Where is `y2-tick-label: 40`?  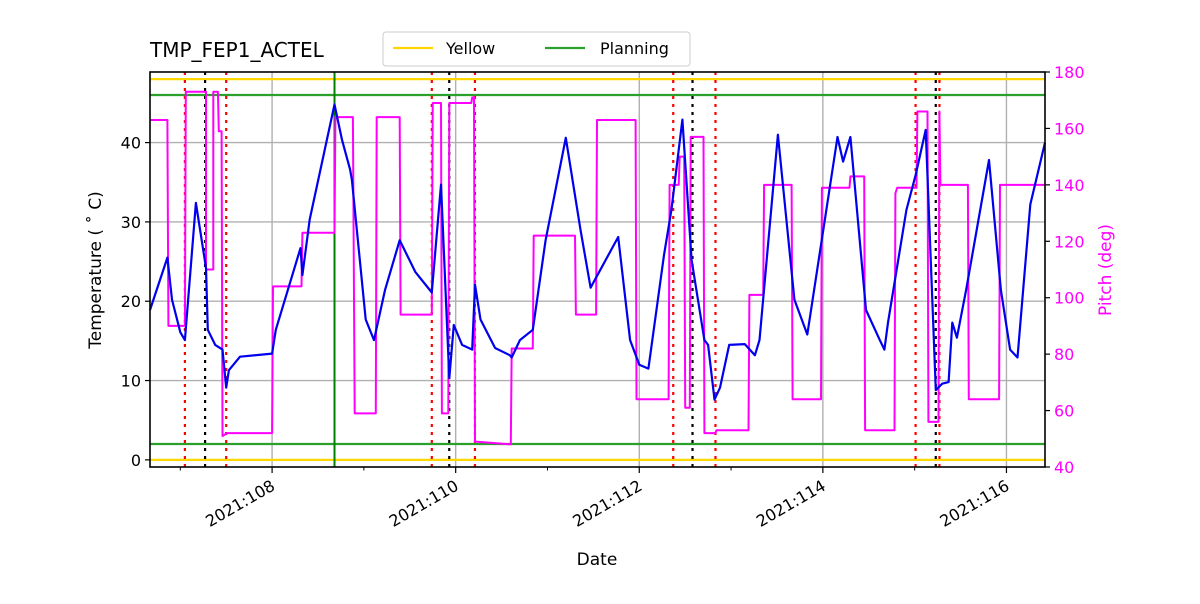
y2-tick-label: 40 is located at coordinates (1064, 467).